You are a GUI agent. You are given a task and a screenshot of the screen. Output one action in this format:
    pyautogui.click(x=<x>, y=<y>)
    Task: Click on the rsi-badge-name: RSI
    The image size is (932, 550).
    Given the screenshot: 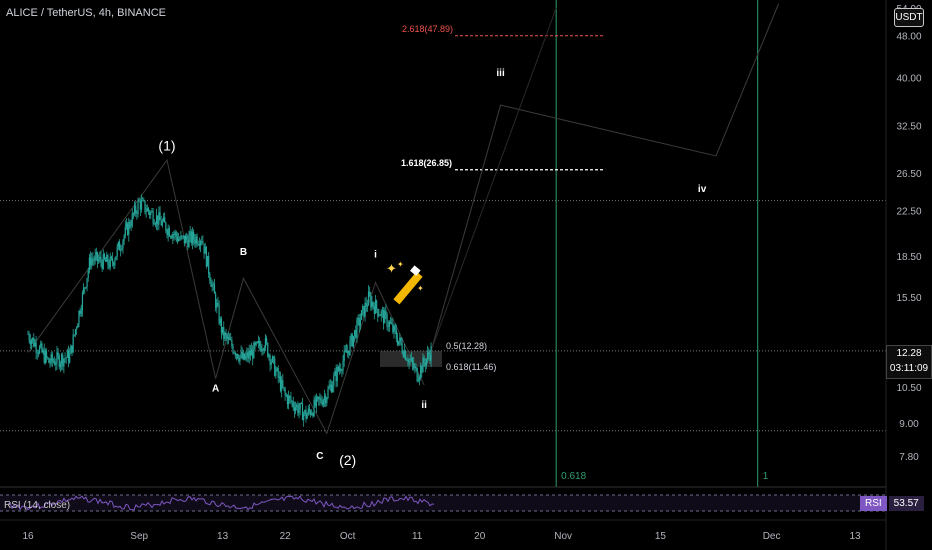 What is the action you would take?
    pyautogui.click(x=873, y=503)
    